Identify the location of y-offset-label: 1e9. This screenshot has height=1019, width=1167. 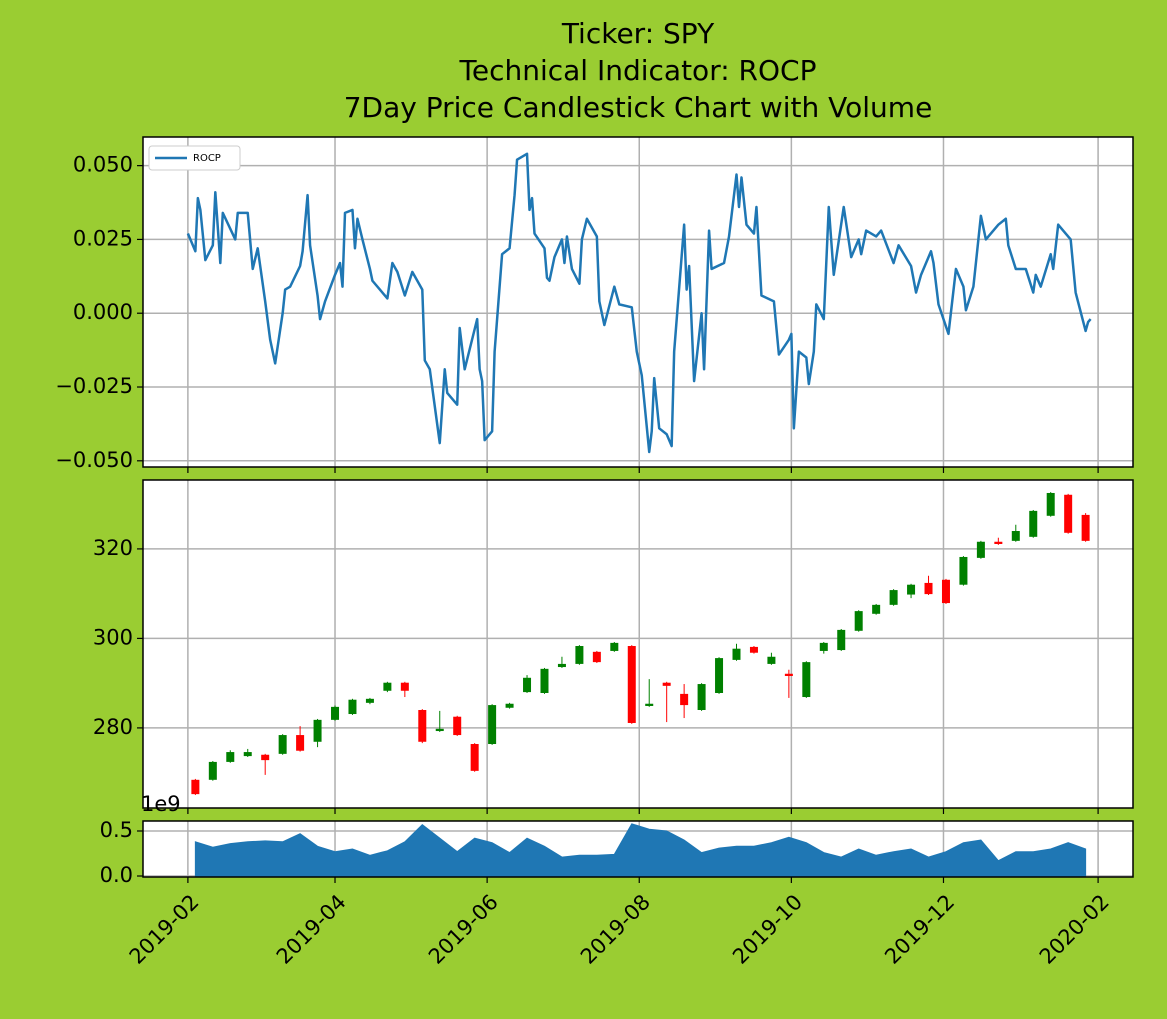
(161, 804).